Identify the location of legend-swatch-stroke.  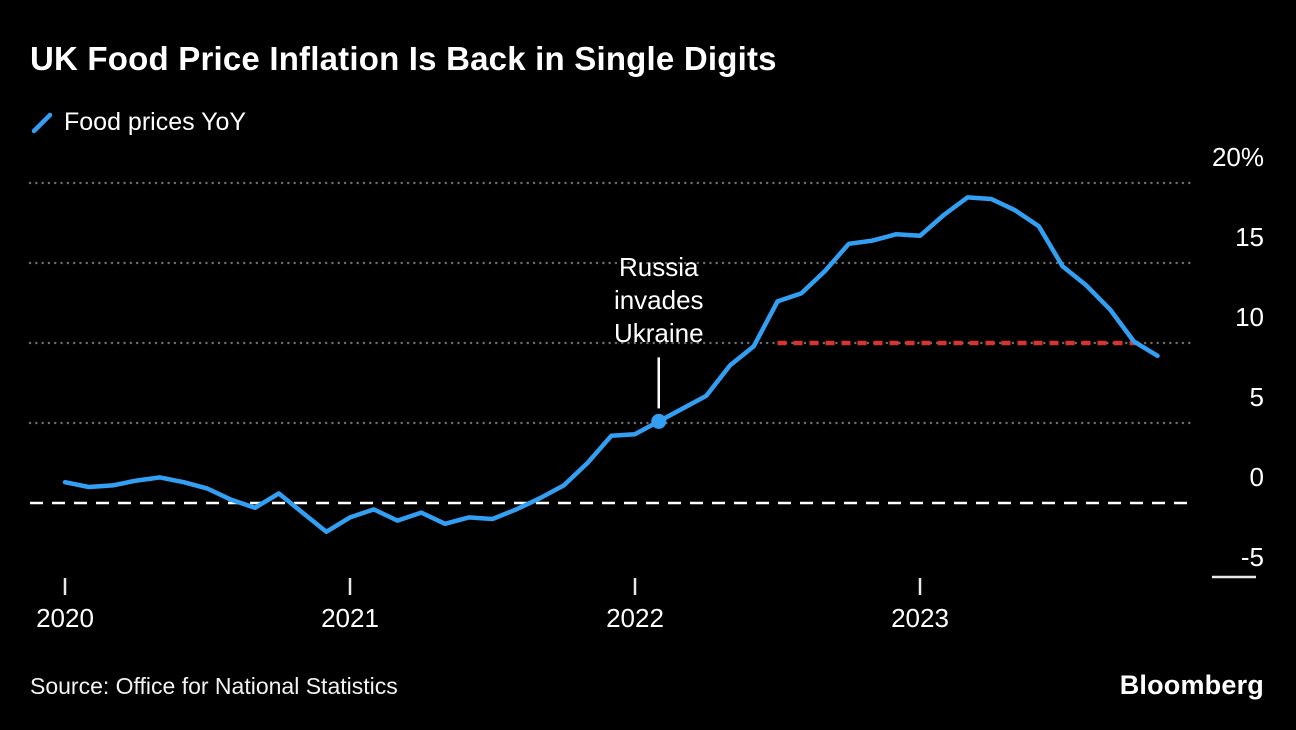
(42, 122).